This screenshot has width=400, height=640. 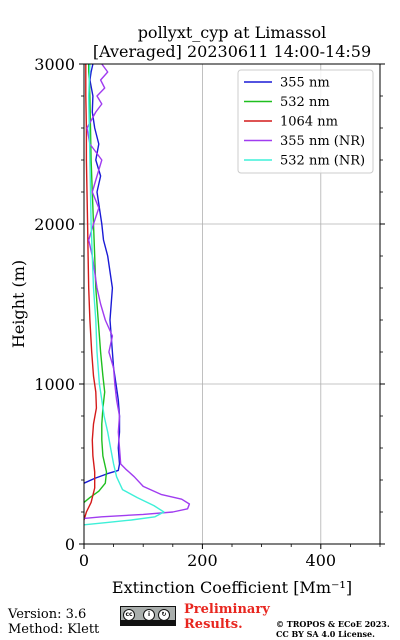 I want to click on license-line-2: CC BY SA 4.0 License., so click(x=325, y=634).